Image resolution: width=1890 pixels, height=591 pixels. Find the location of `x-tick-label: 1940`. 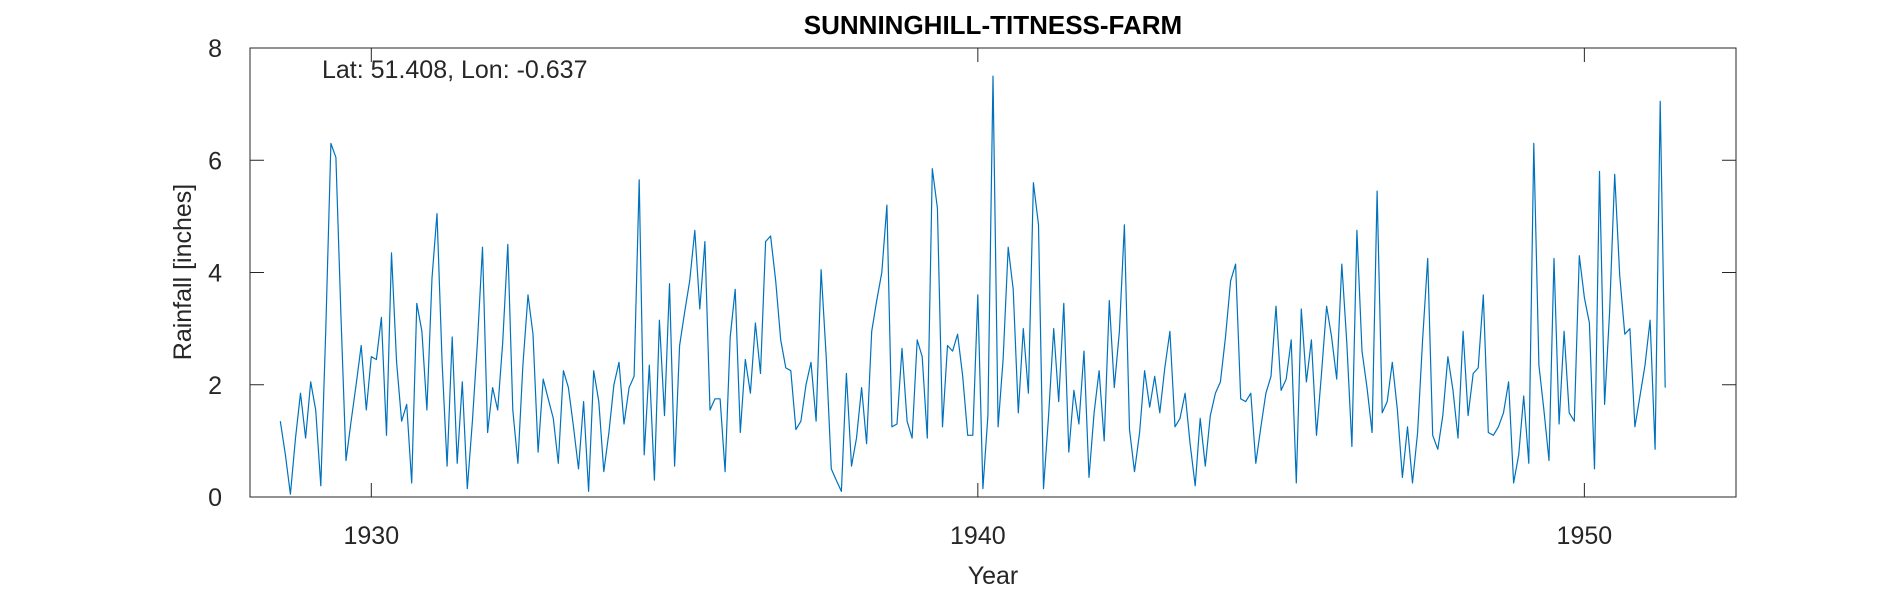

x-tick-label: 1940 is located at coordinates (978, 536).